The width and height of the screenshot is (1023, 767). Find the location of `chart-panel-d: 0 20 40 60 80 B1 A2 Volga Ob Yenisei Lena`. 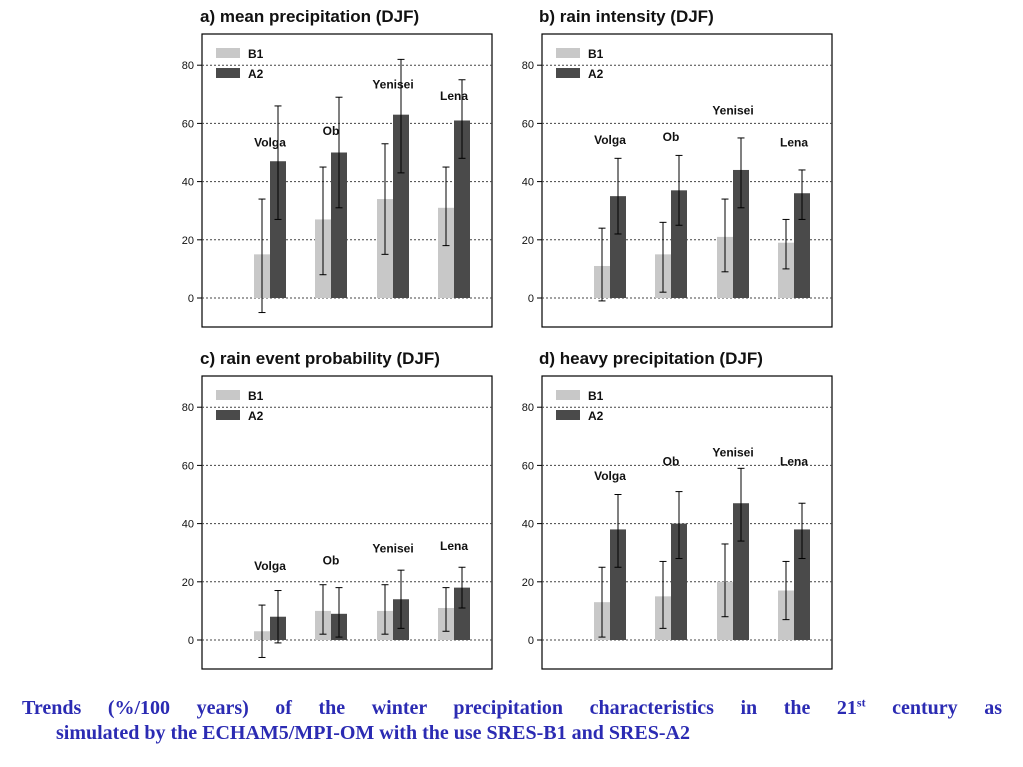

chart-panel-d: 0 20 40 60 80 B1 A2 Volga Ob Yenisei Lena is located at coordinates (677, 522).